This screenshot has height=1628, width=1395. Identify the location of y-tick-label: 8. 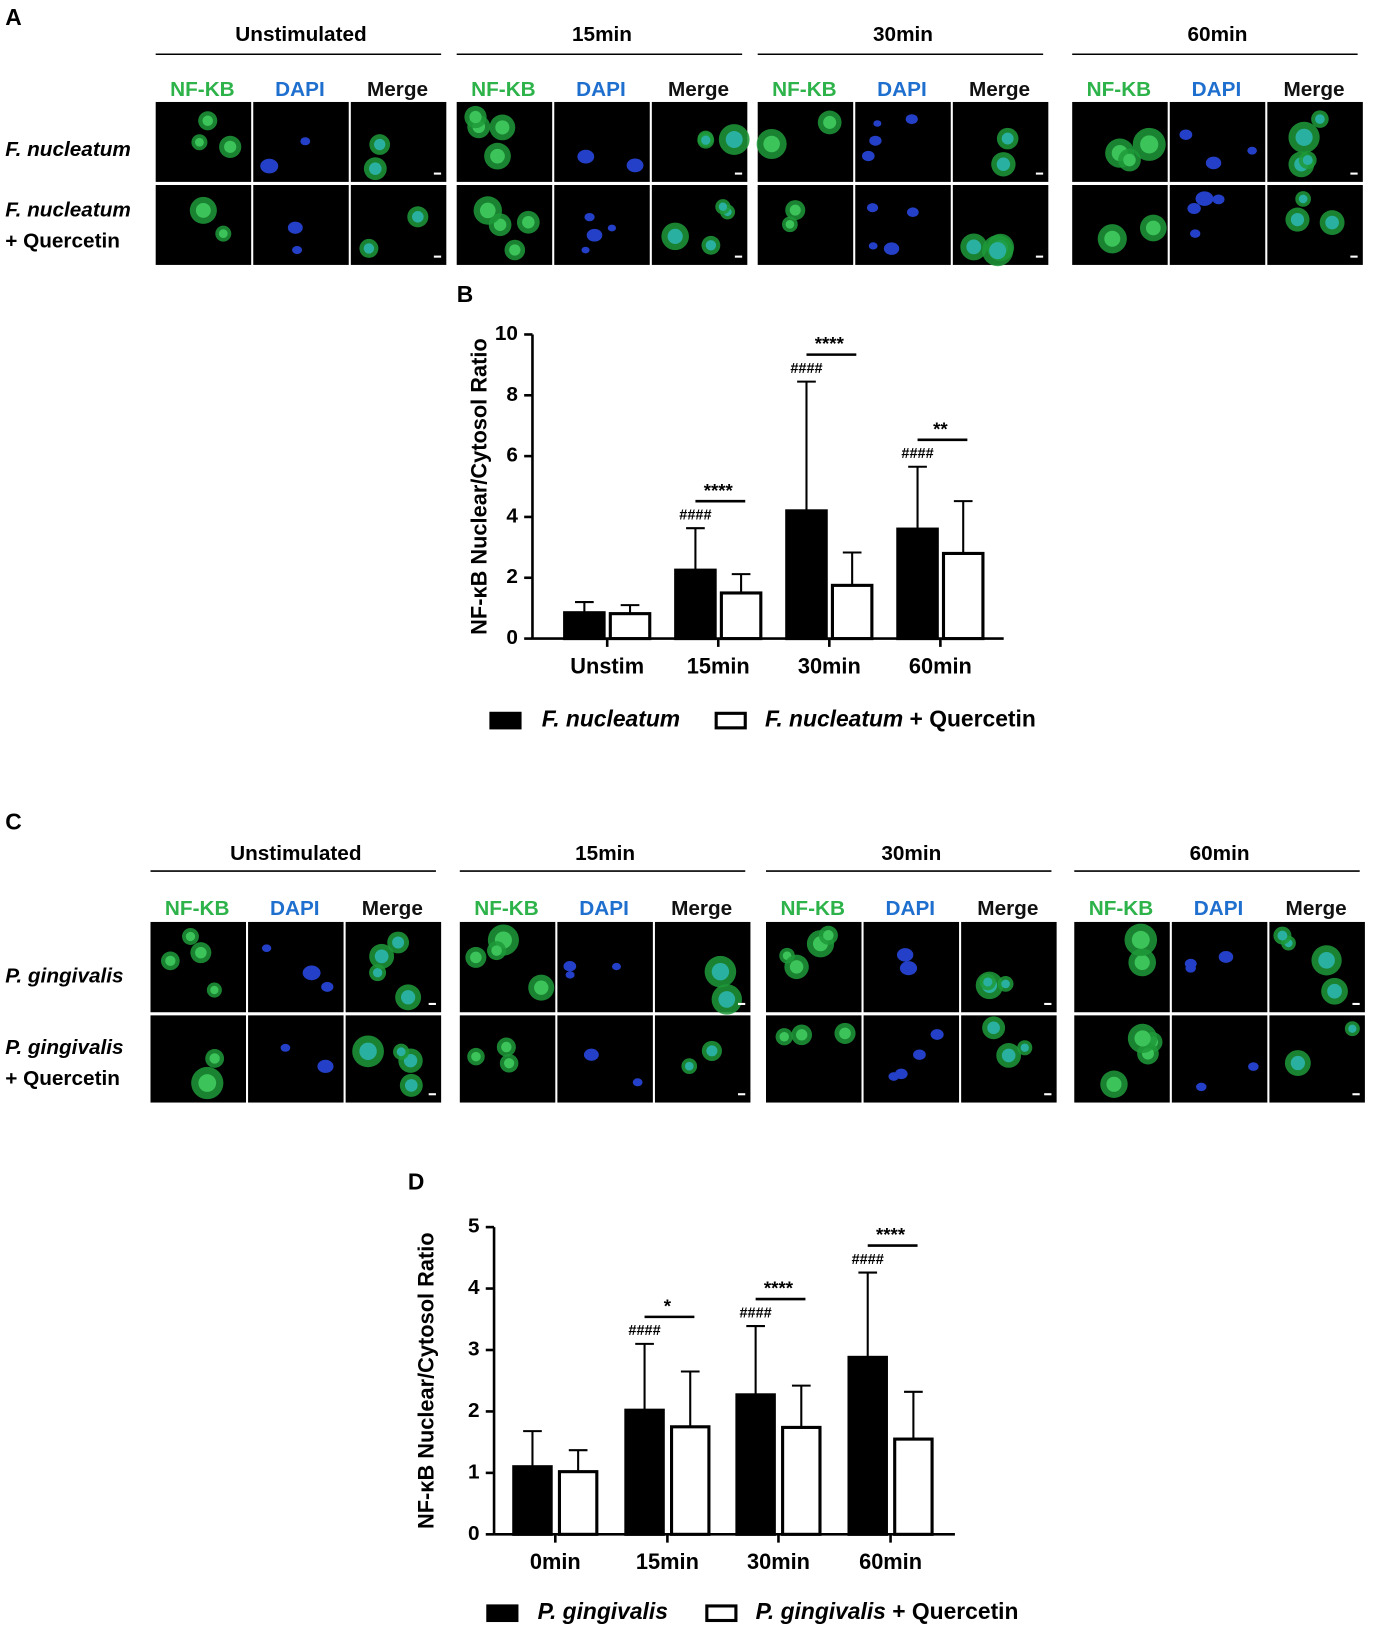
(512, 394).